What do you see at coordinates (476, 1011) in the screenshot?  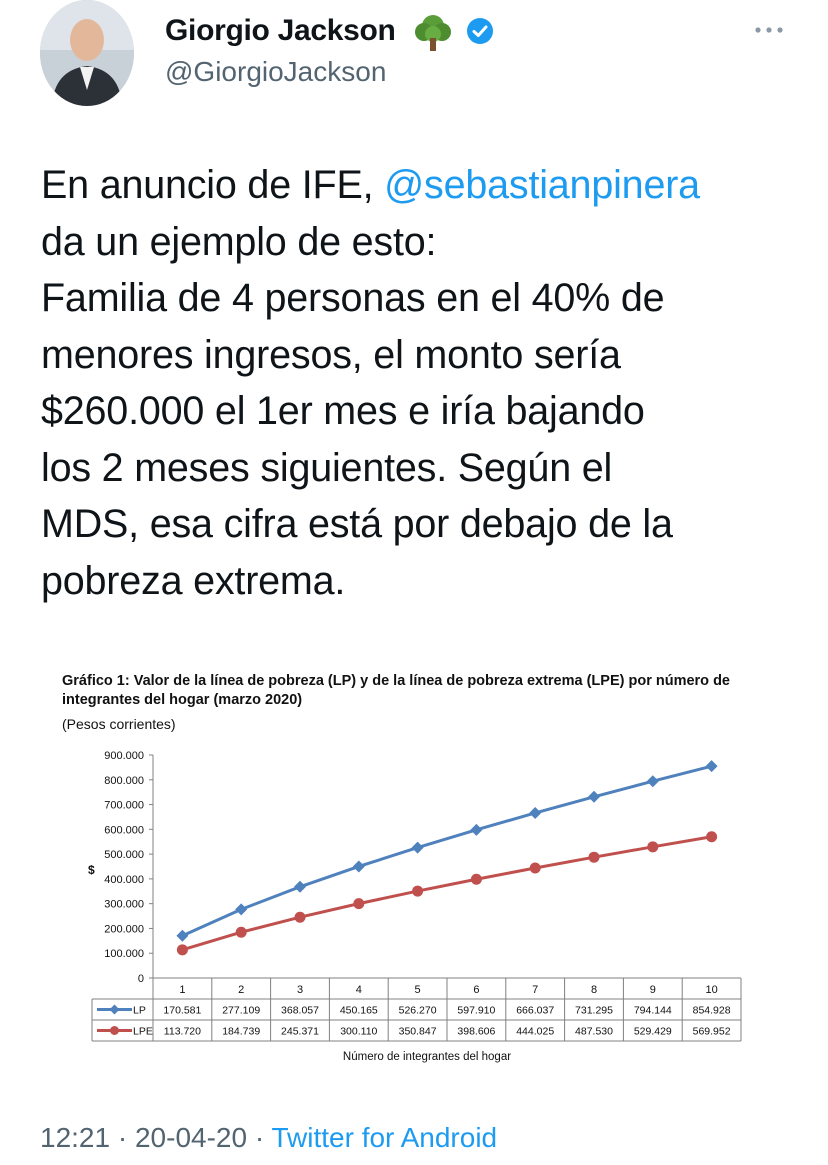 I see `table-value: 597.910` at bounding box center [476, 1011].